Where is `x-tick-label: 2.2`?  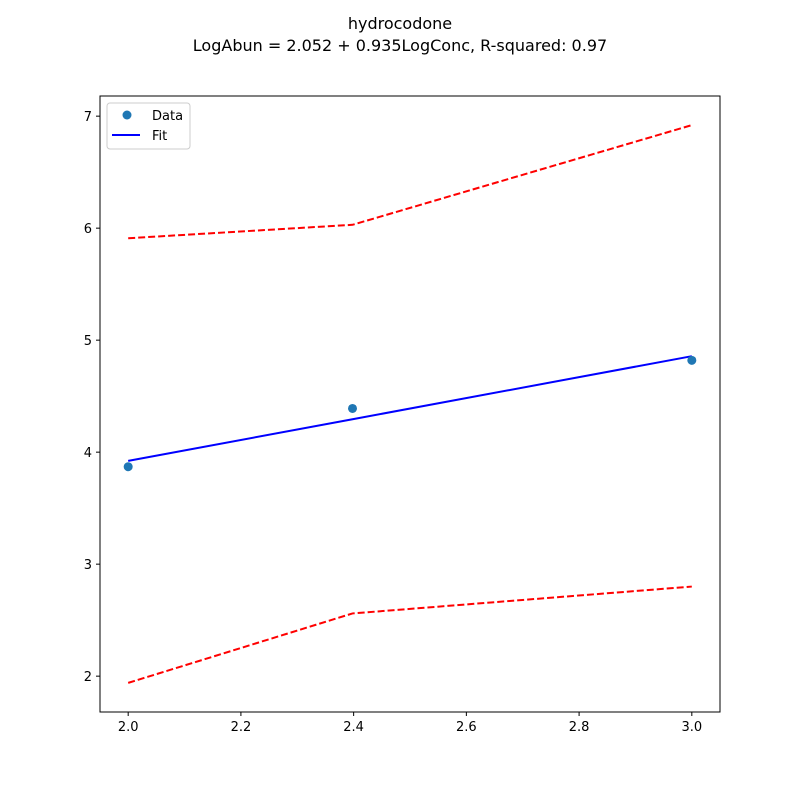 x-tick-label: 2.2 is located at coordinates (241, 727).